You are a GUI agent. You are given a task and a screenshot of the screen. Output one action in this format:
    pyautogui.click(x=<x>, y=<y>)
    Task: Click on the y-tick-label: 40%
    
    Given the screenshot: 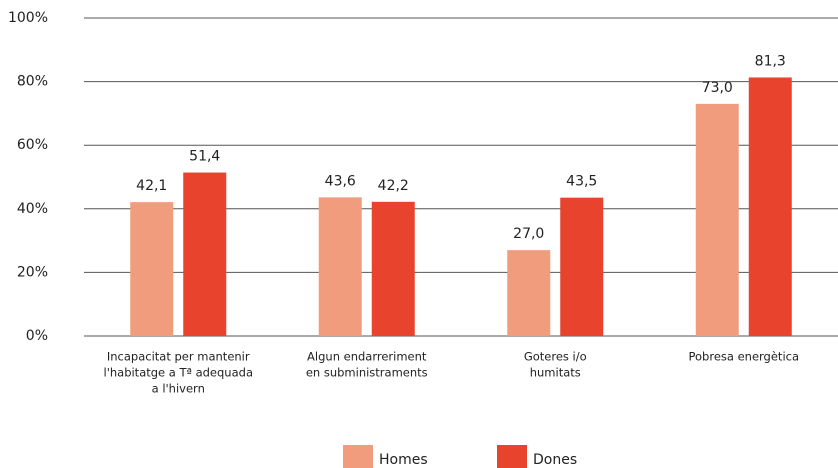 What is the action you would take?
    pyautogui.click(x=32, y=209)
    